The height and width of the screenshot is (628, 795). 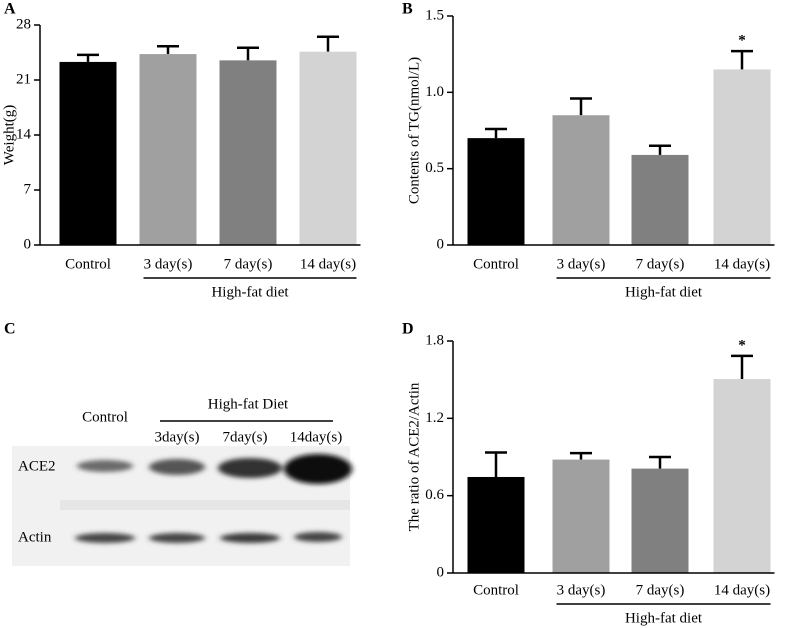 I want to click on lane-label: 14day(s), so click(x=316, y=437).